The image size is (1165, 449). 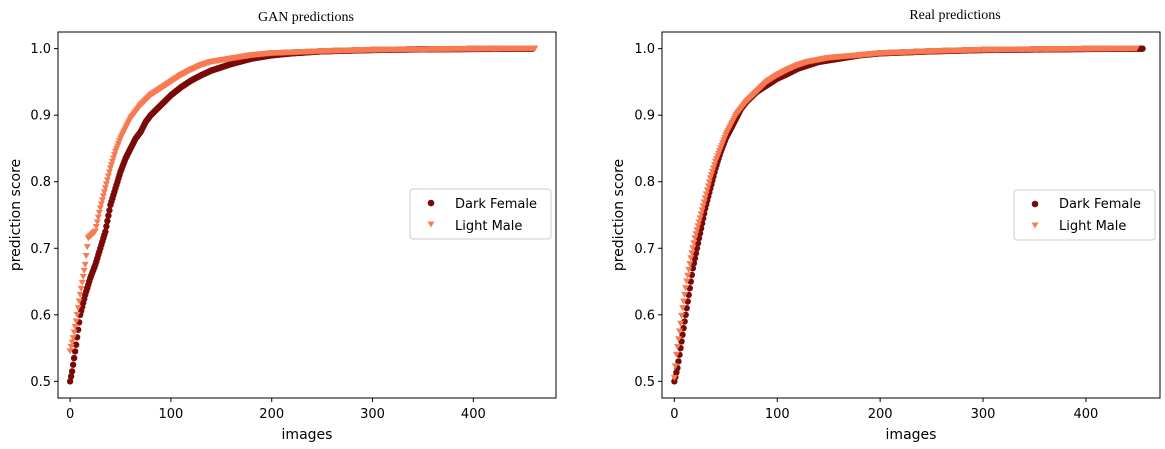 What do you see at coordinates (644, 116) in the screenshot?
I see `y-tick-label: 0.9` at bounding box center [644, 116].